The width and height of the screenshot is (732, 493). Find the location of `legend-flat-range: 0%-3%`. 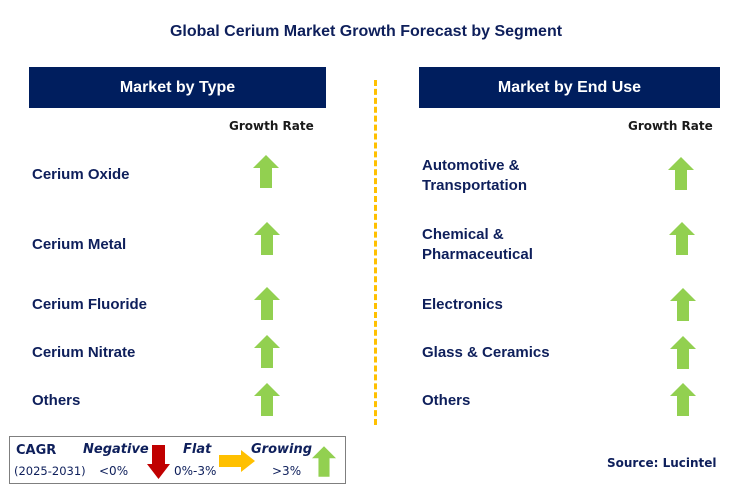

legend-flat-range: 0%-3% is located at coordinates (195, 471).